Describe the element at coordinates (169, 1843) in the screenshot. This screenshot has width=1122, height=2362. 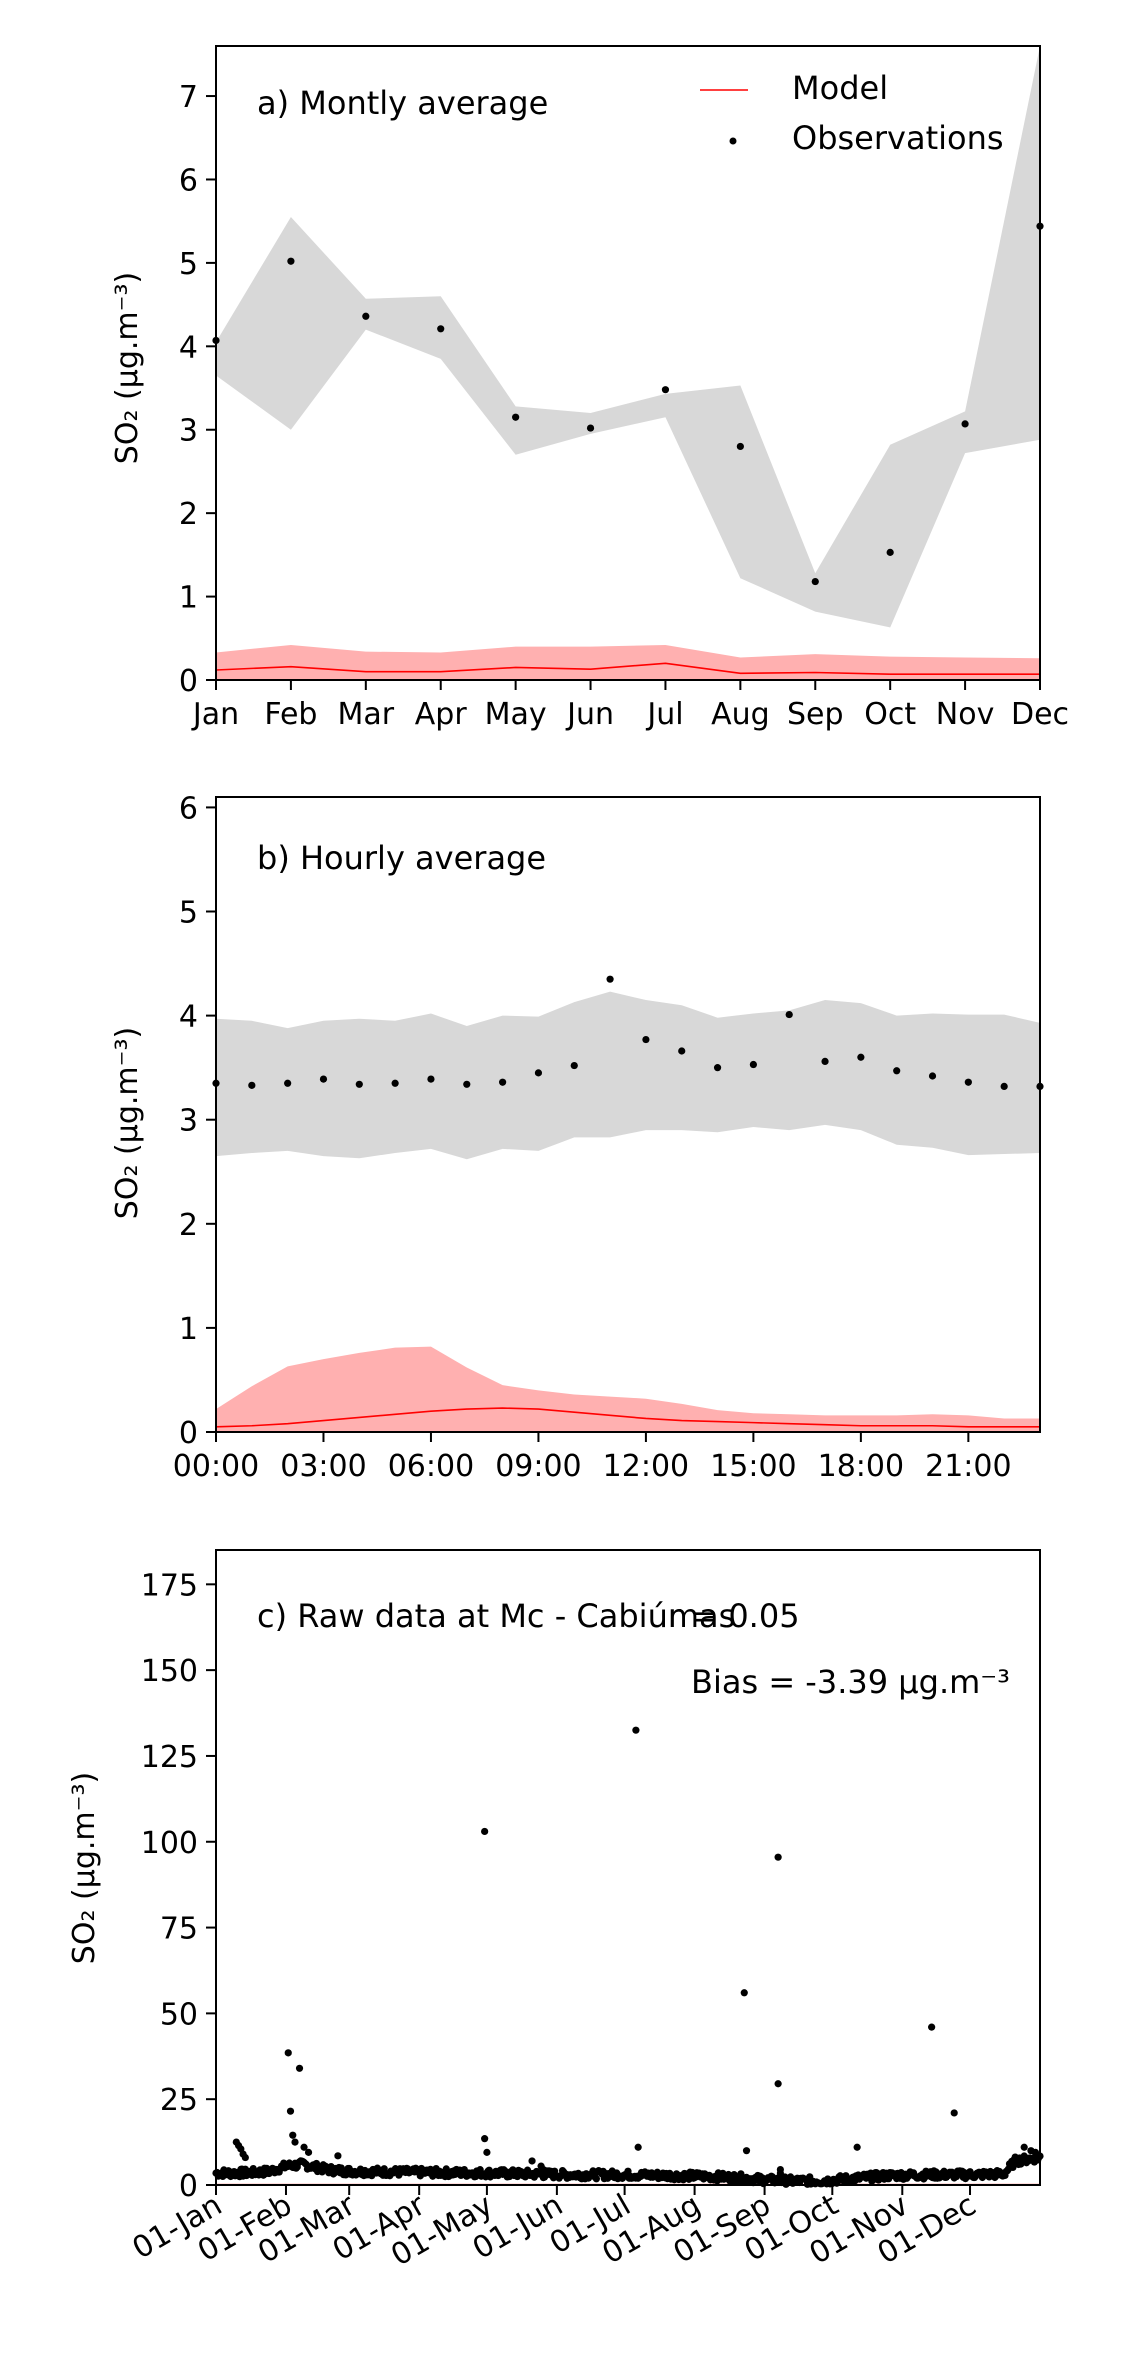
I see `y-tick-label: 100` at that location.